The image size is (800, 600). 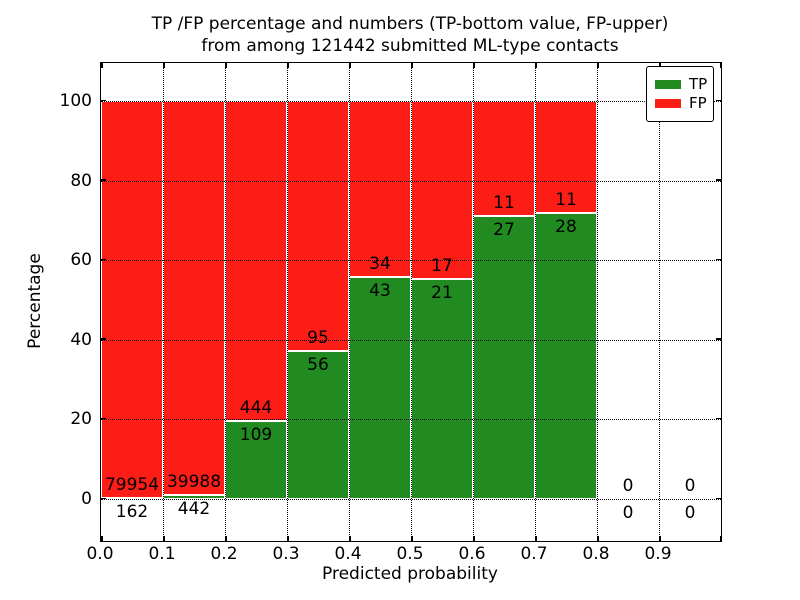 I want to click on tp-count-label: 21, so click(x=442, y=293).